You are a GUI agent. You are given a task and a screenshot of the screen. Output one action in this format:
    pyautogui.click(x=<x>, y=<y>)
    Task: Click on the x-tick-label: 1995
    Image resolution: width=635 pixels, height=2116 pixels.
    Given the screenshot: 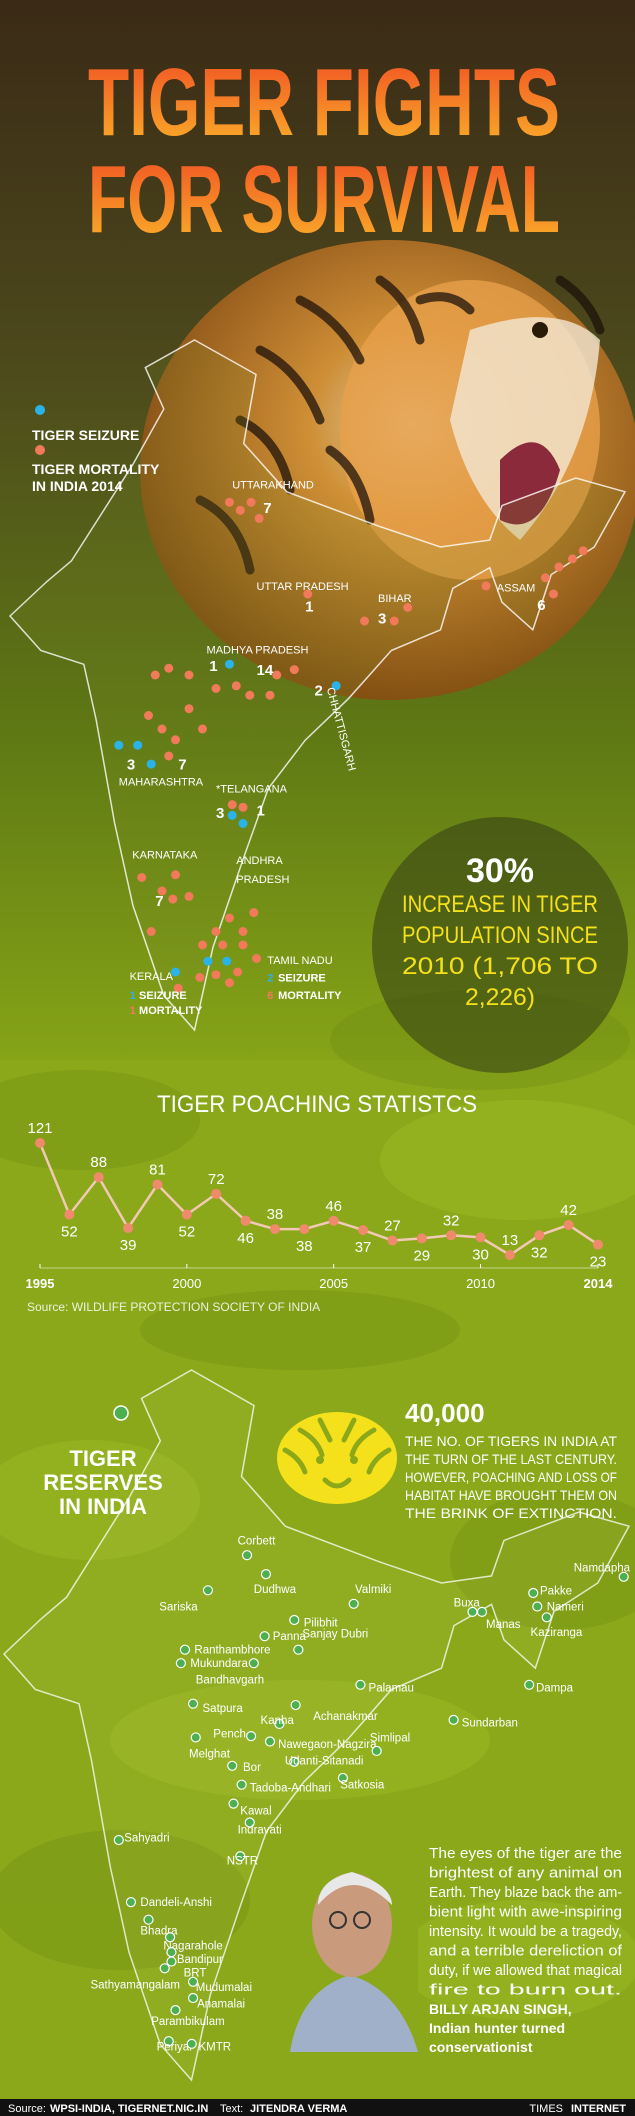 What is the action you would take?
    pyautogui.click(x=40, y=1283)
    